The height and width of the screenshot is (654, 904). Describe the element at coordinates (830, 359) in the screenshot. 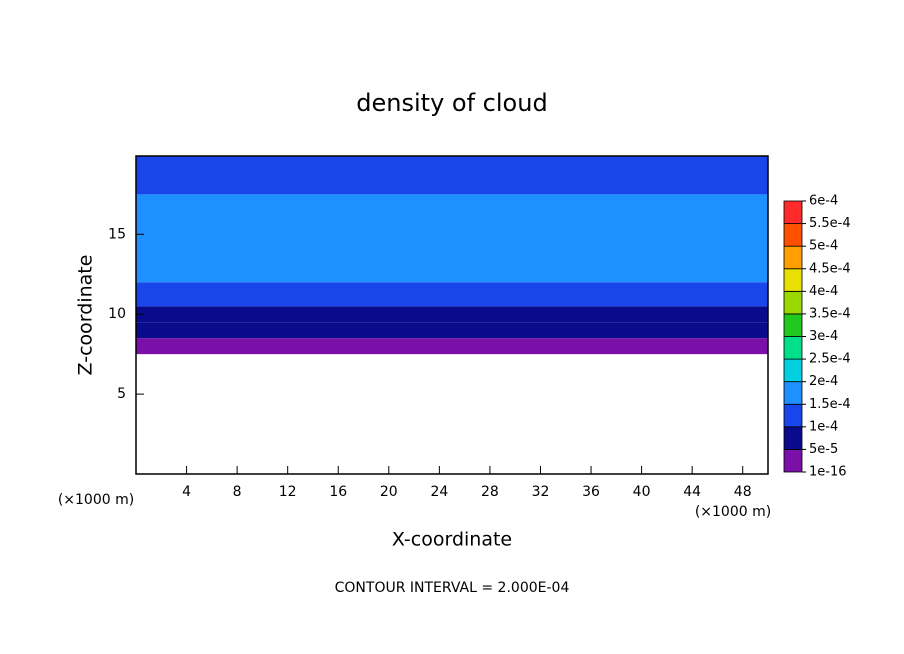

I see `colorbar-label: 2.5e-4` at that location.